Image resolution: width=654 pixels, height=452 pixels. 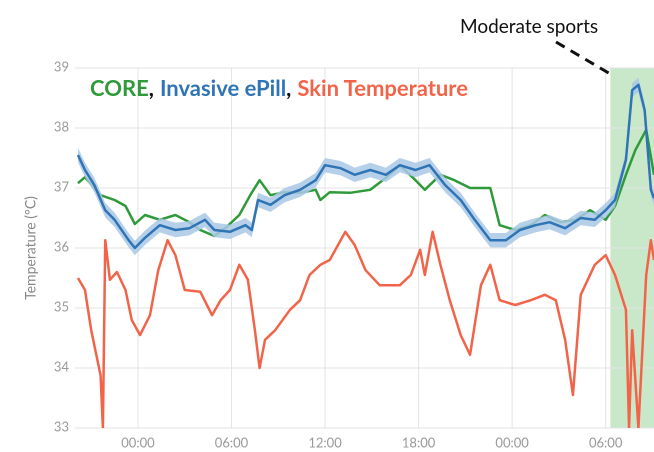 I want to click on annotation: Moderate sports, so click(x=529, y=26).